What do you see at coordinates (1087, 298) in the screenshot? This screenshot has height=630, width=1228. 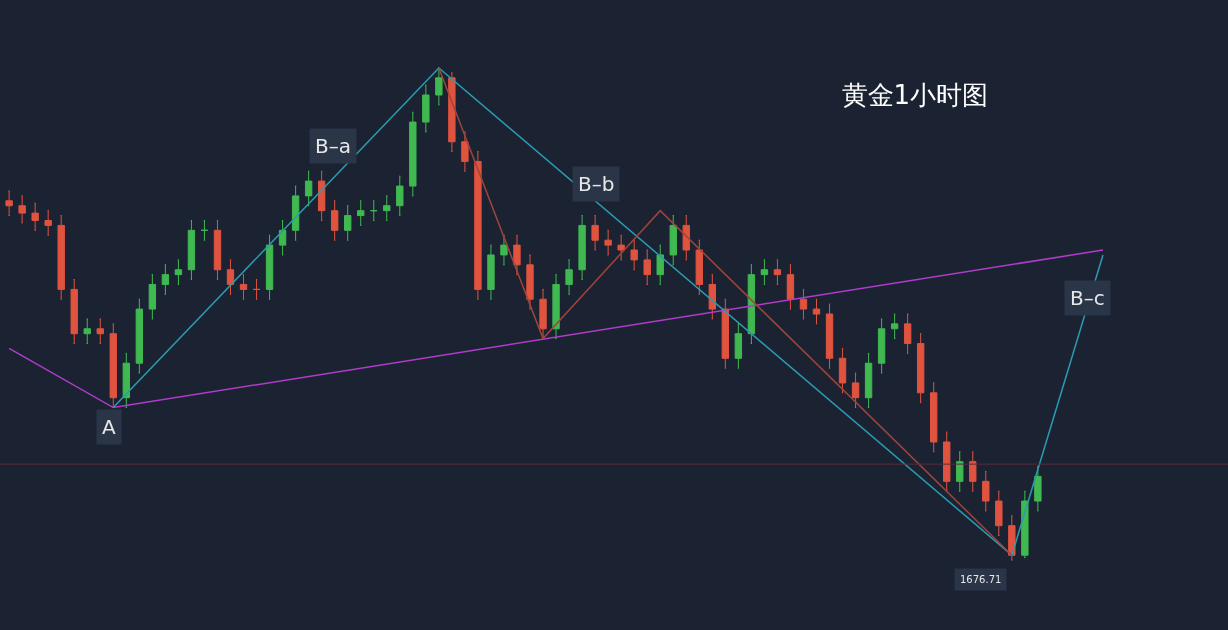 I see `annotation: B–c` at bounding box center [1087, 298].